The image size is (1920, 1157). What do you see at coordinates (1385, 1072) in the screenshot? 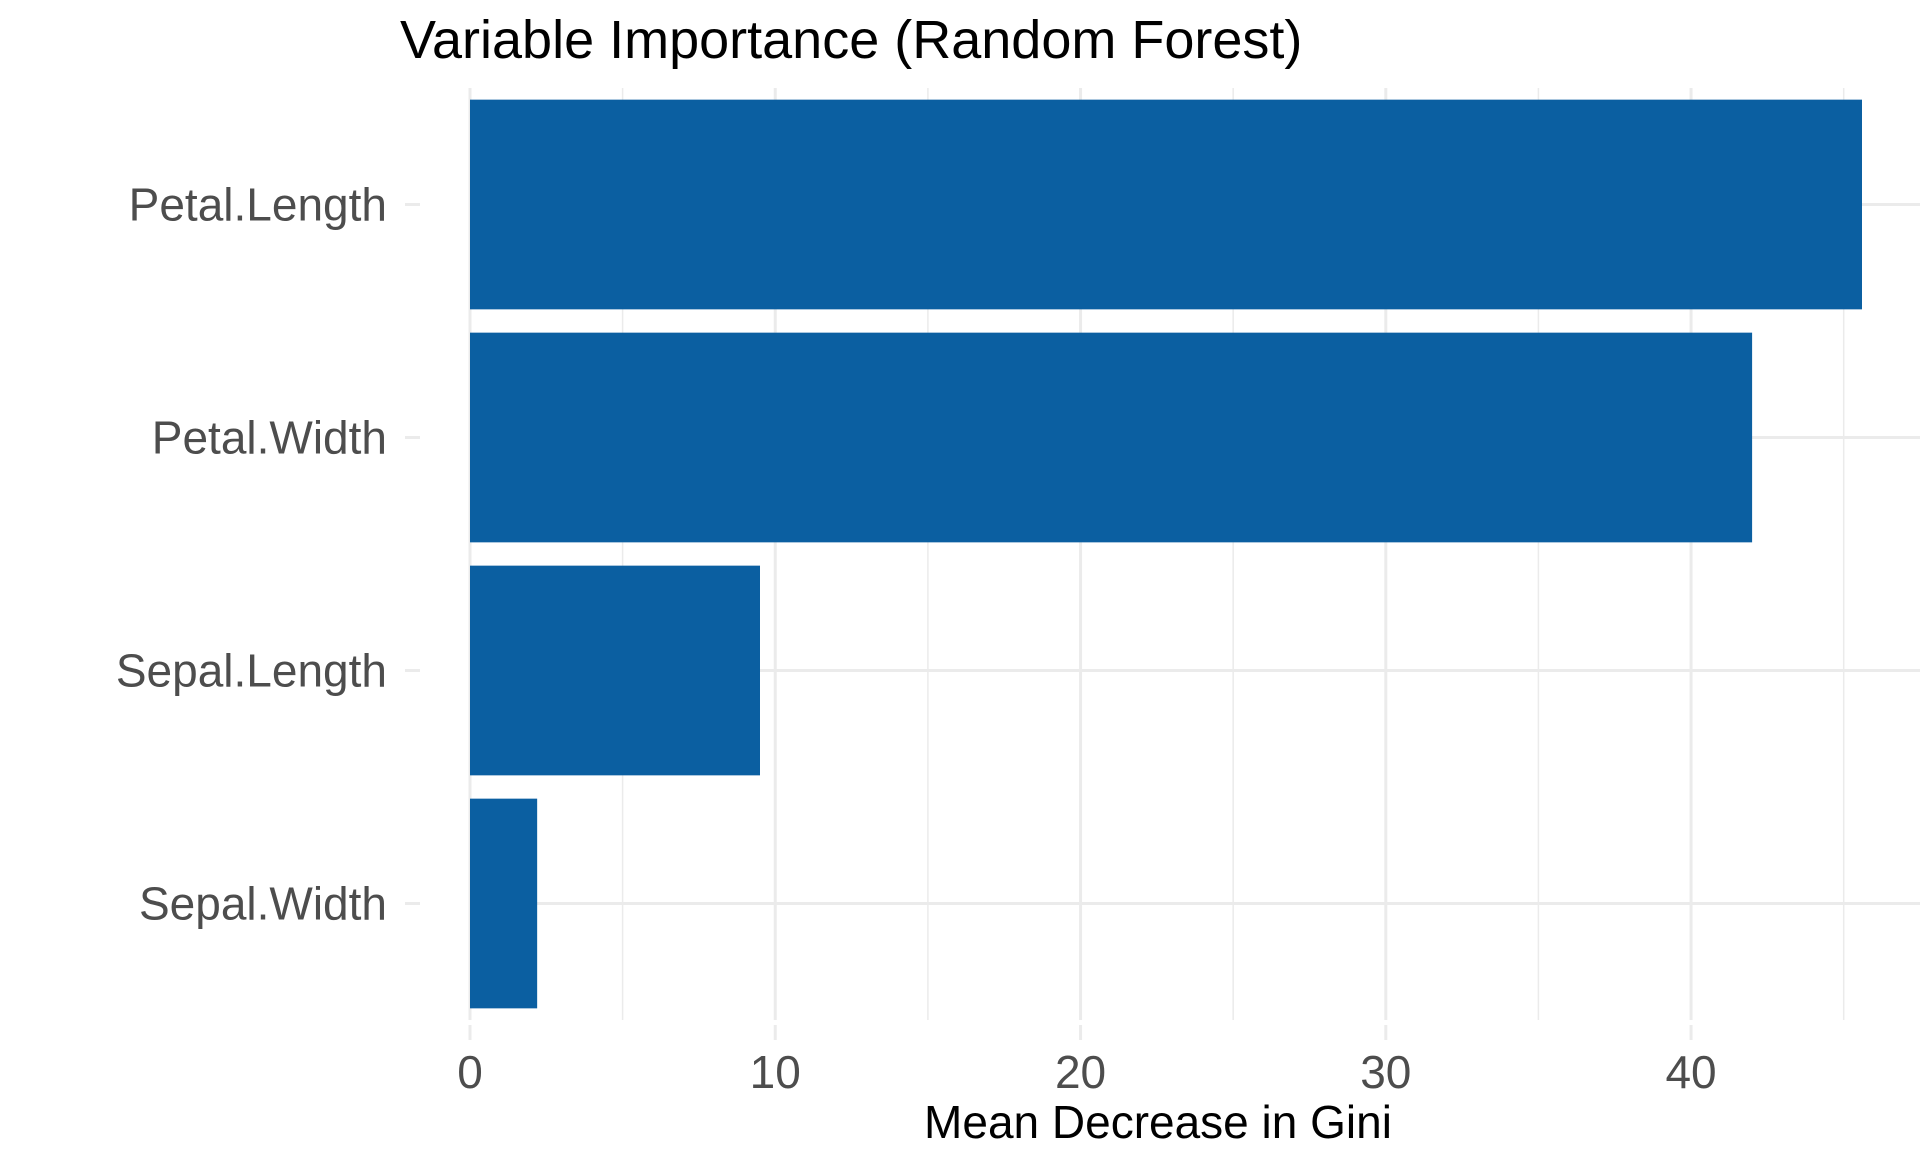
I see `x-tick-label: 30` at bounding box center [1385, 1072].